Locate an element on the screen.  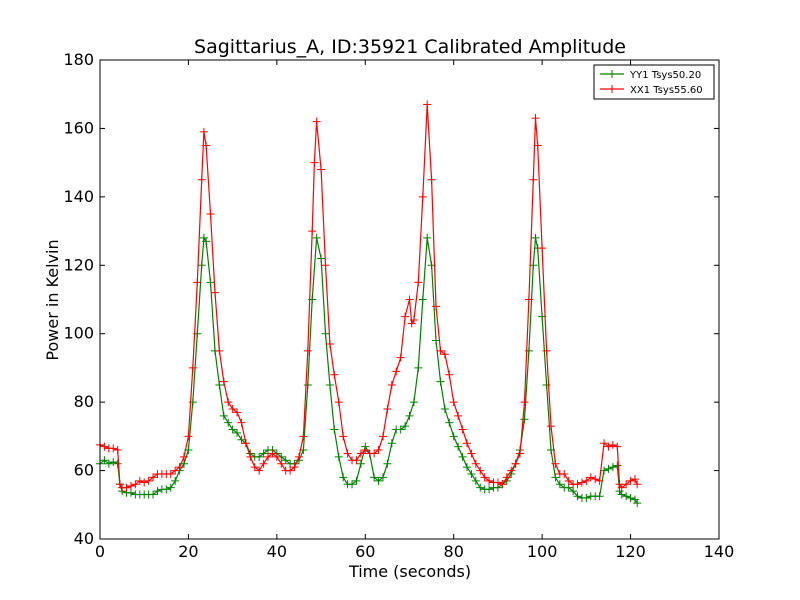
legend-entry: XX1 Tsys55.60 is located at coordinates (651, 90).